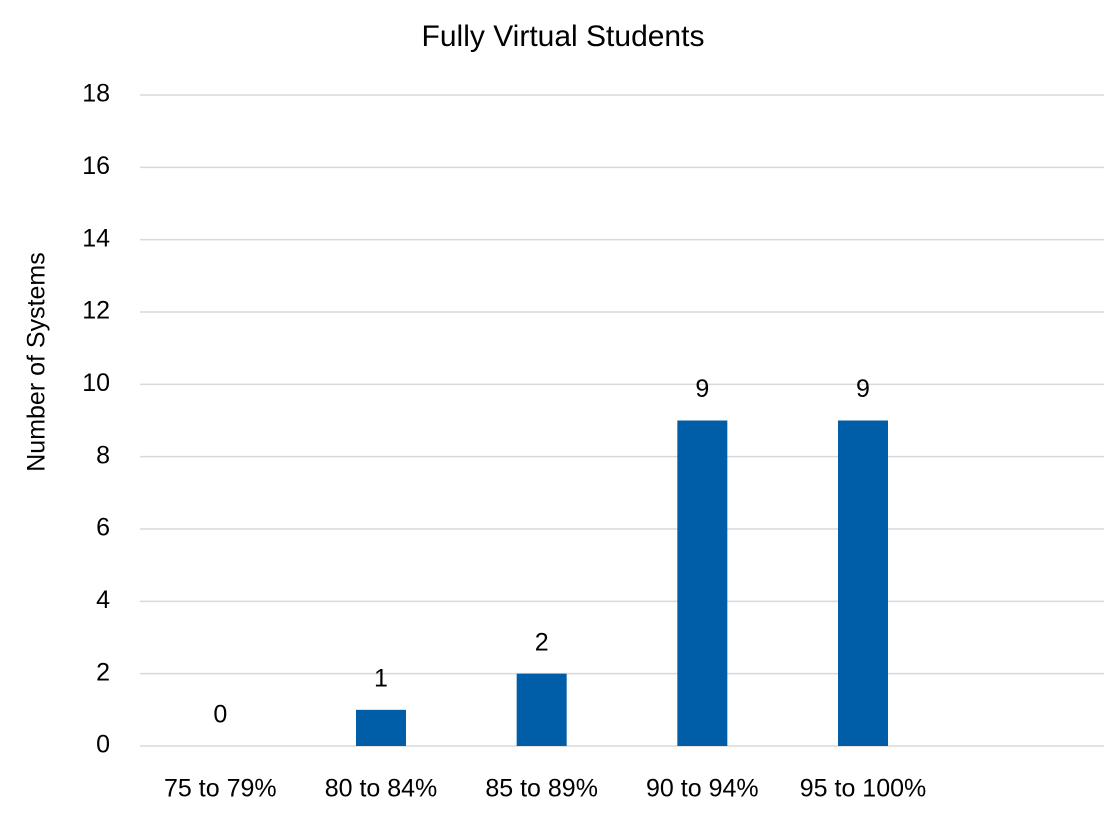 The width and height of the screenshot is (1114, 820). I want to click on y-tick-label: 10, so click(96, 383).